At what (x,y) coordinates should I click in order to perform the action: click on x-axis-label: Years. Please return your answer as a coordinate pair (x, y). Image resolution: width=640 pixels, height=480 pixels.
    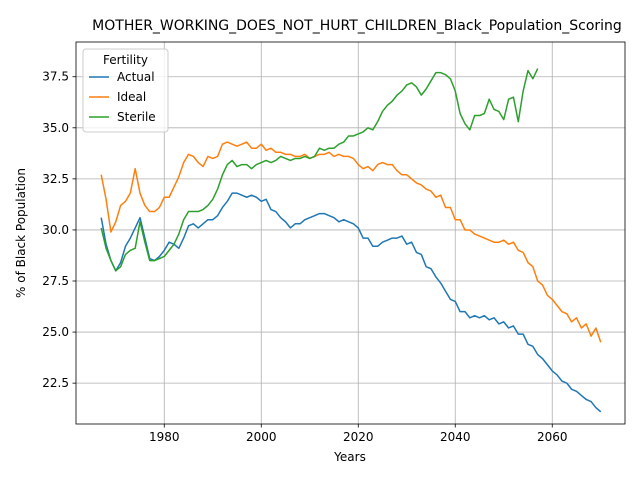
    Looking at the image, I should click on (349, 457).